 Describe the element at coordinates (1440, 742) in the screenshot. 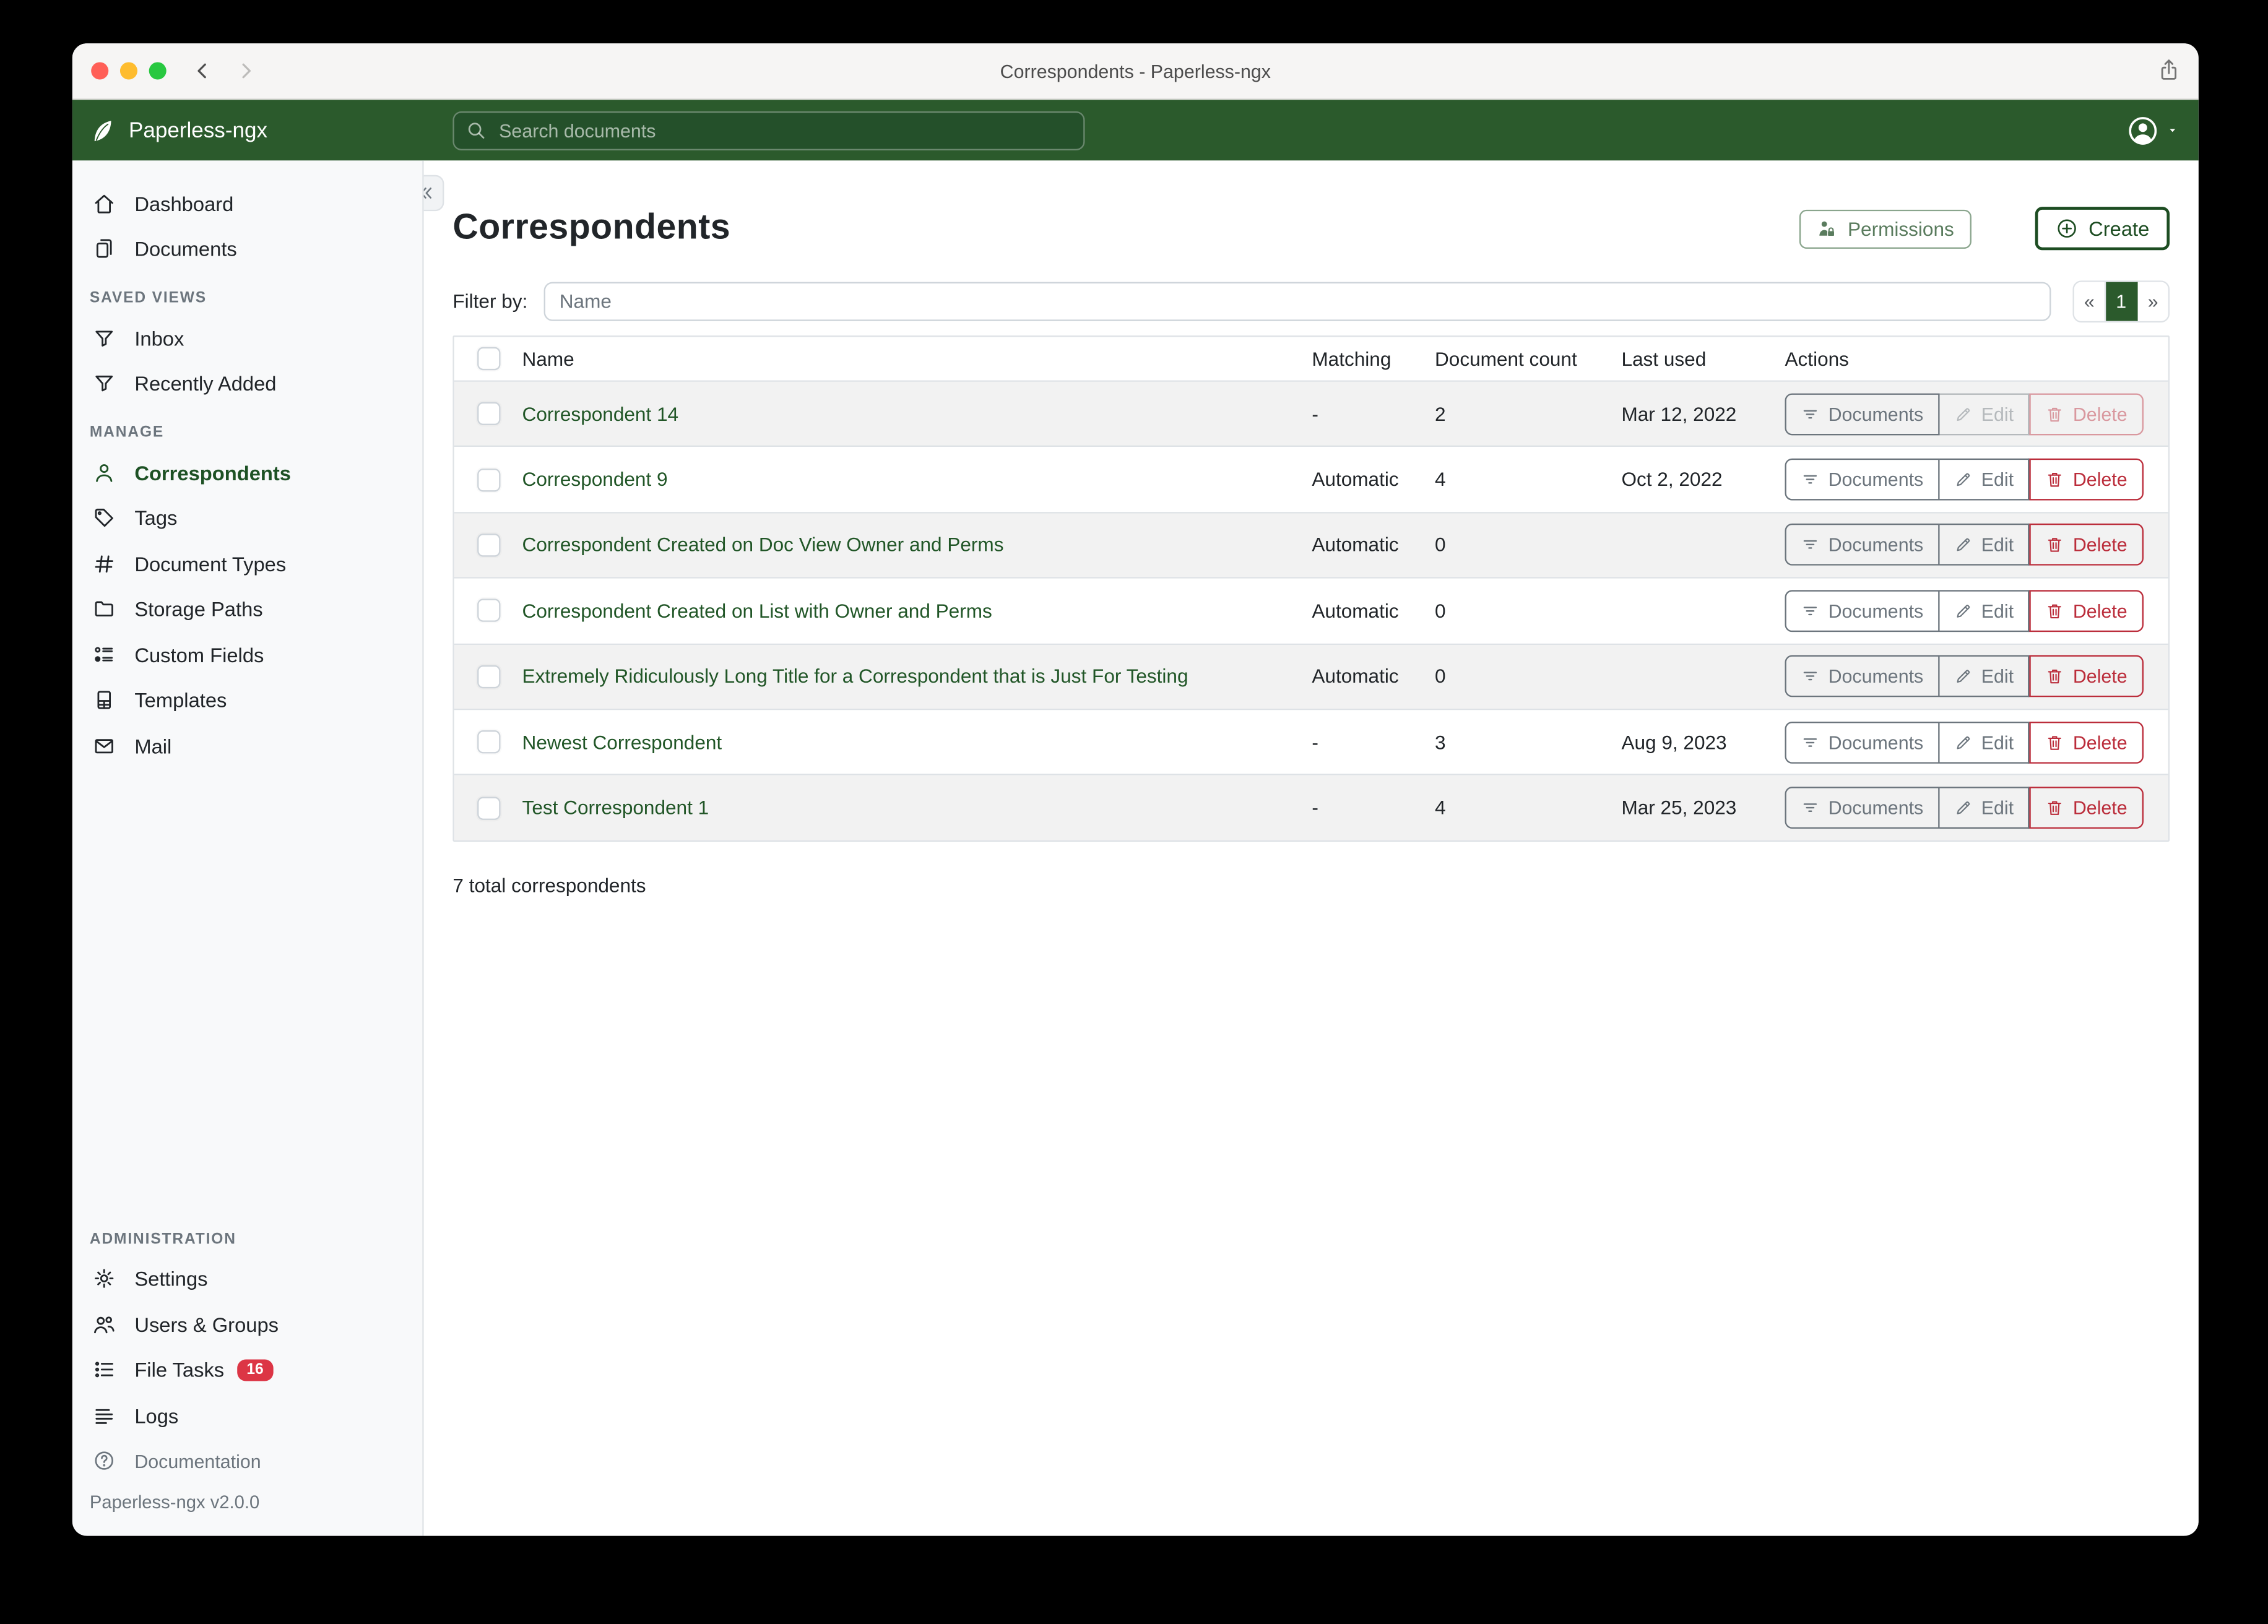

I see `document-count-value: 3` at that location.